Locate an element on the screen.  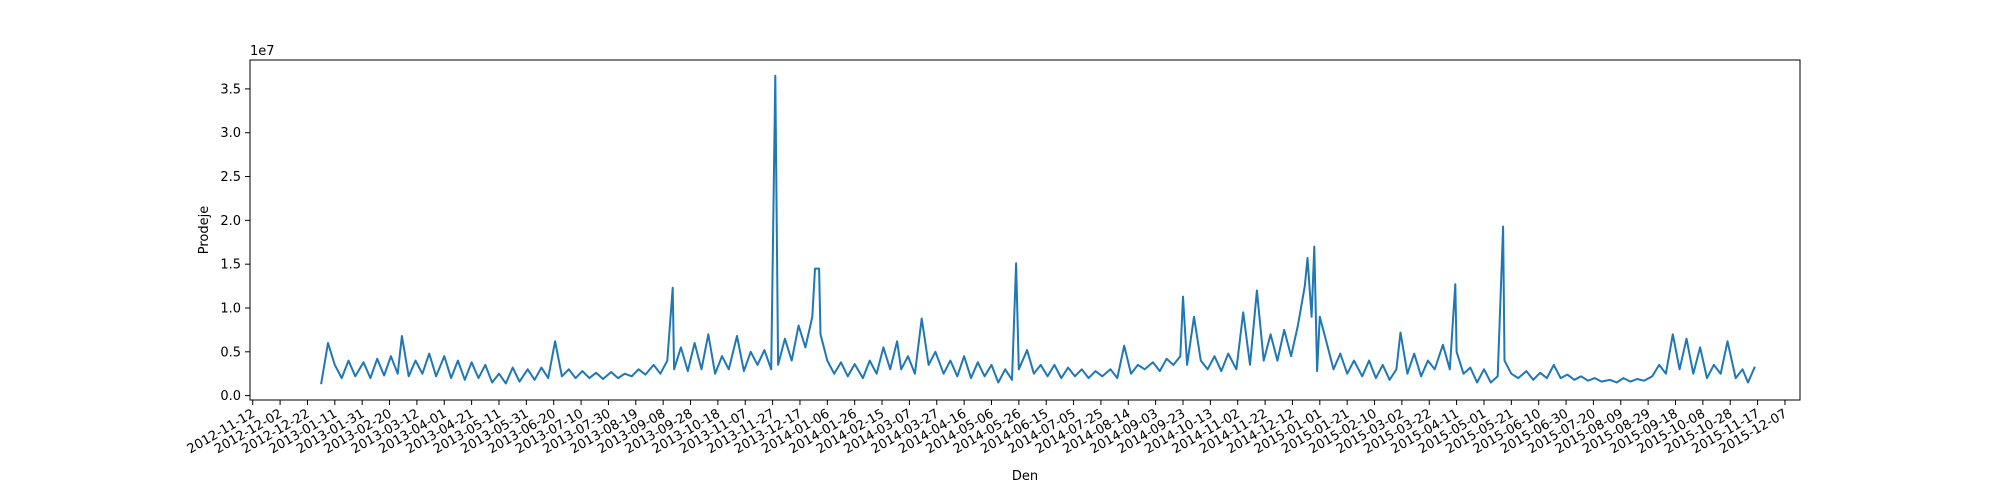
y-tick-label: 1.5 is located at coordinates (230, 265).